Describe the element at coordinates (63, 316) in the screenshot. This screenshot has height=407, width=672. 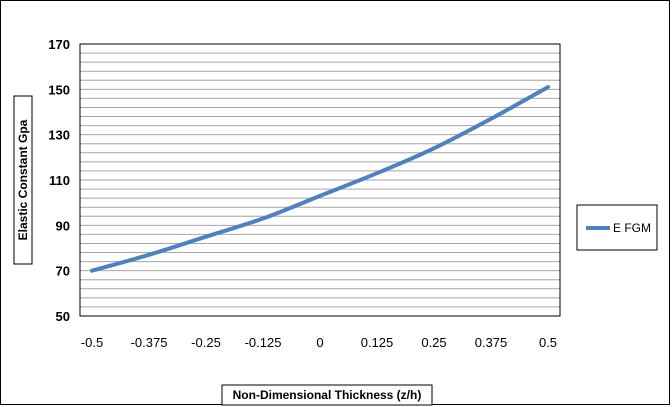
I see `y-tick-label: 50` at that location.